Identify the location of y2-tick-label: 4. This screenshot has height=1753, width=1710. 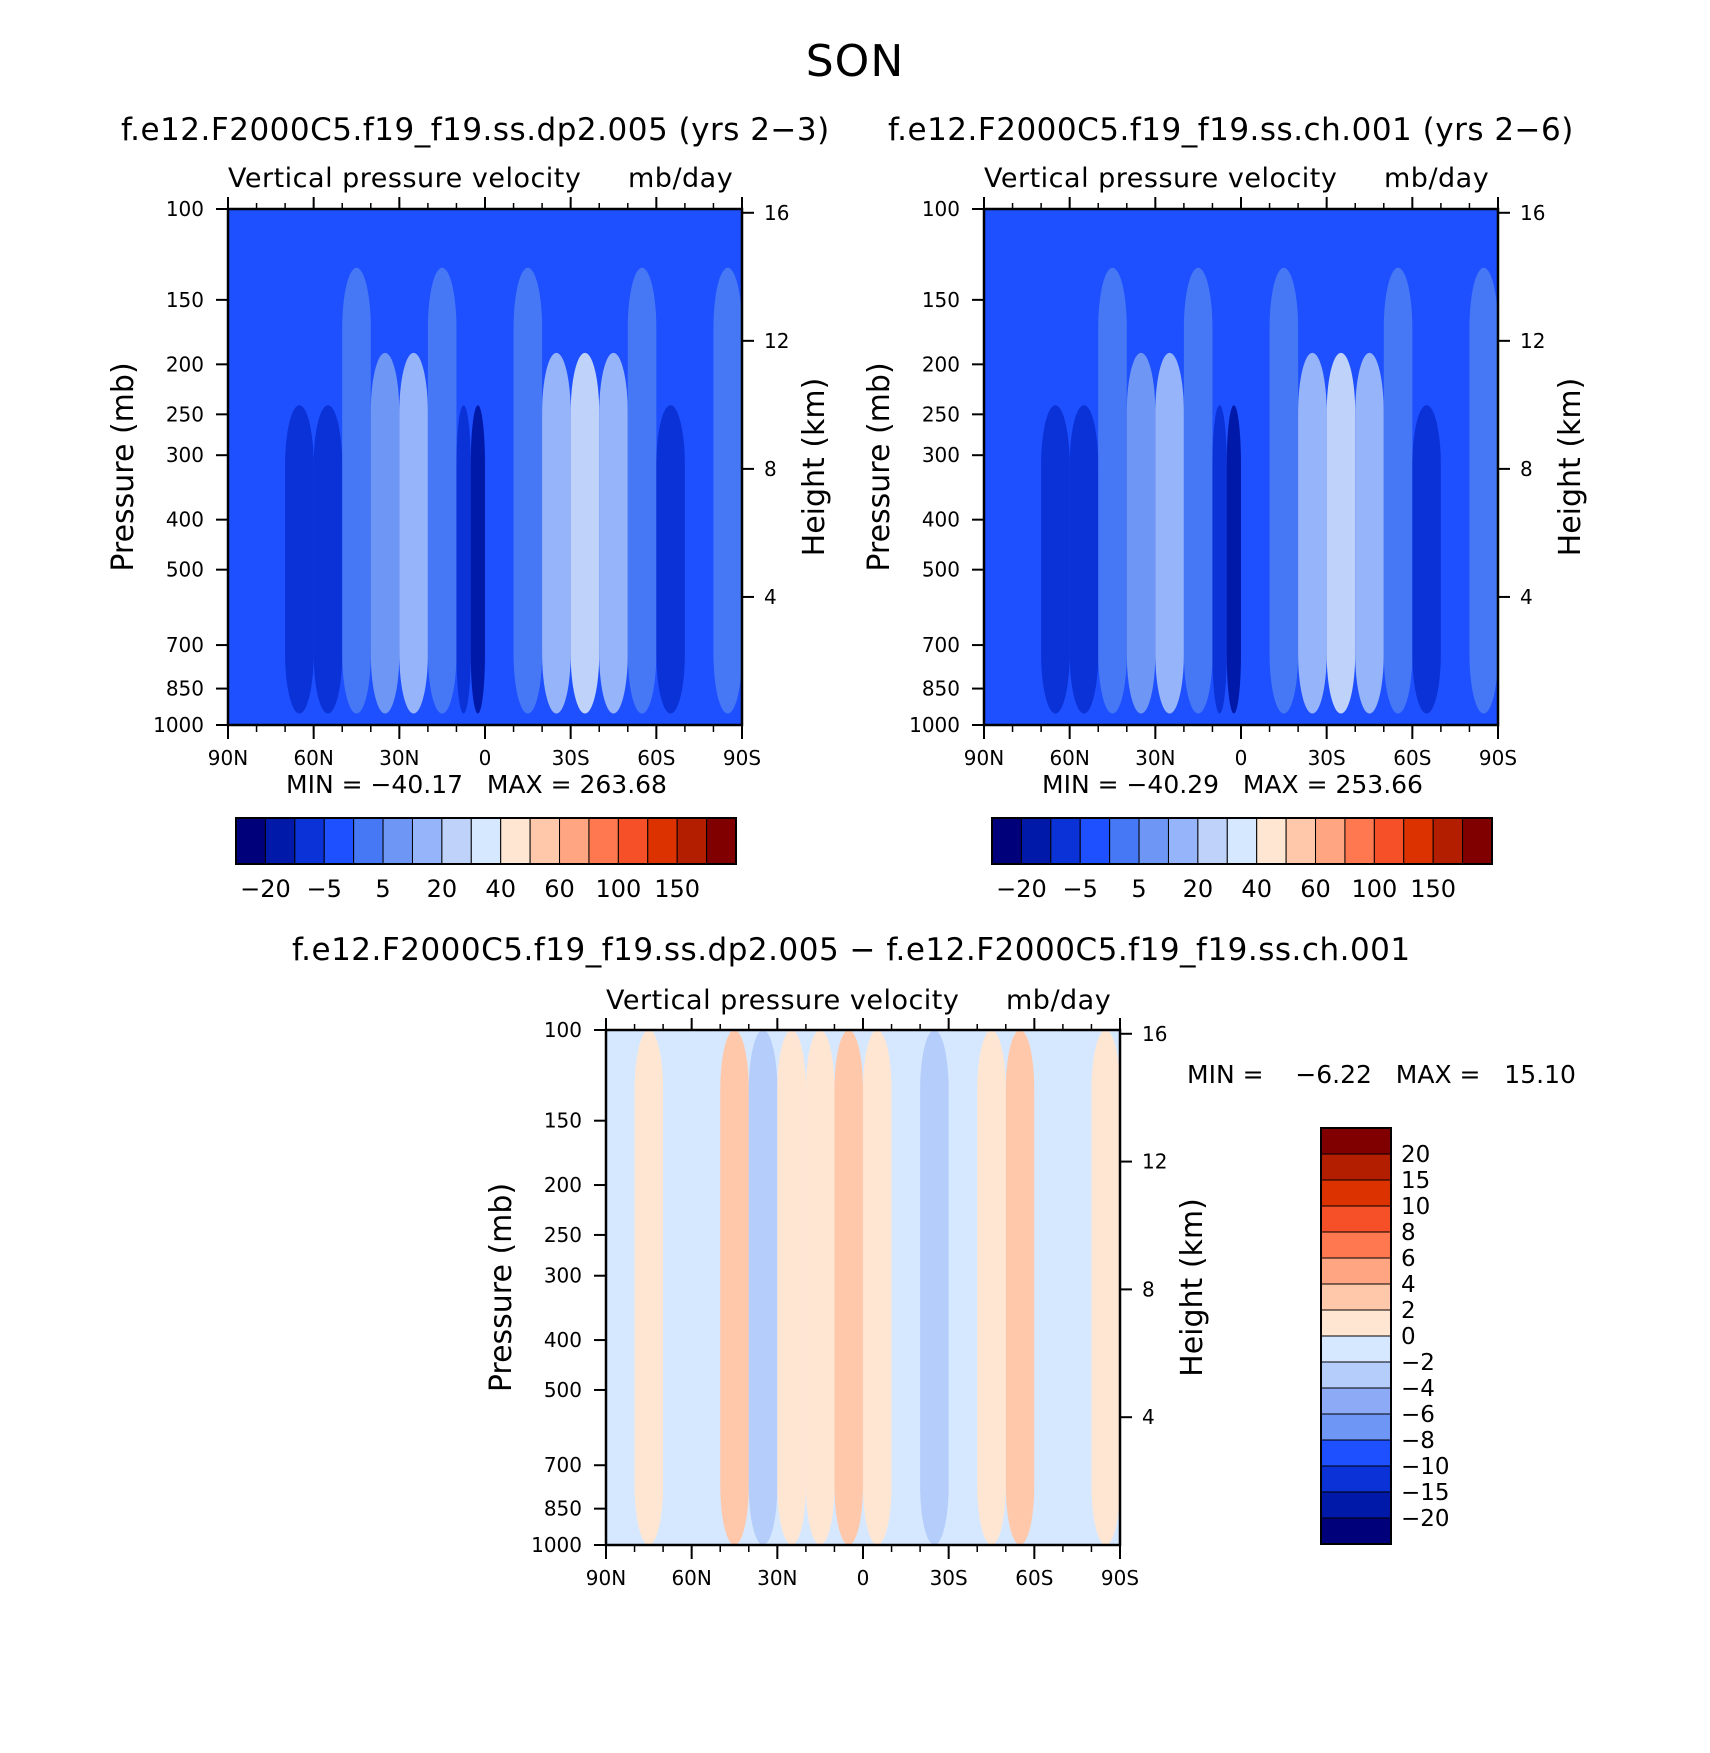
(1526, 597).